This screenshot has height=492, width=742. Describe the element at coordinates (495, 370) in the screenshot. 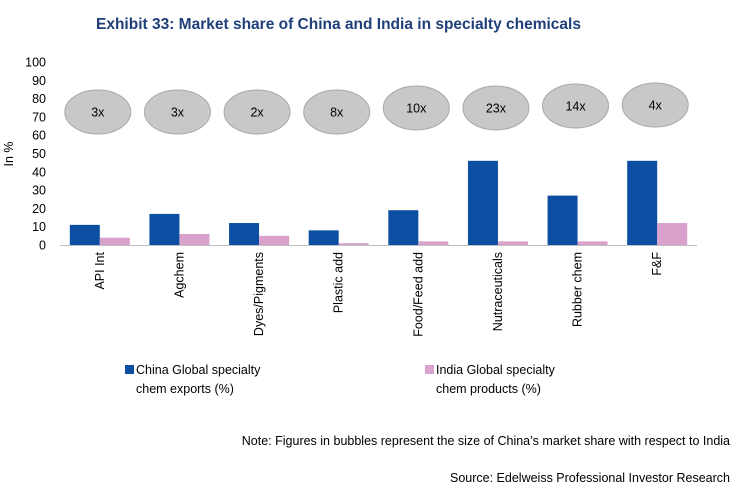

I see `legend-label-india-line1: India Global specialty` at that location.